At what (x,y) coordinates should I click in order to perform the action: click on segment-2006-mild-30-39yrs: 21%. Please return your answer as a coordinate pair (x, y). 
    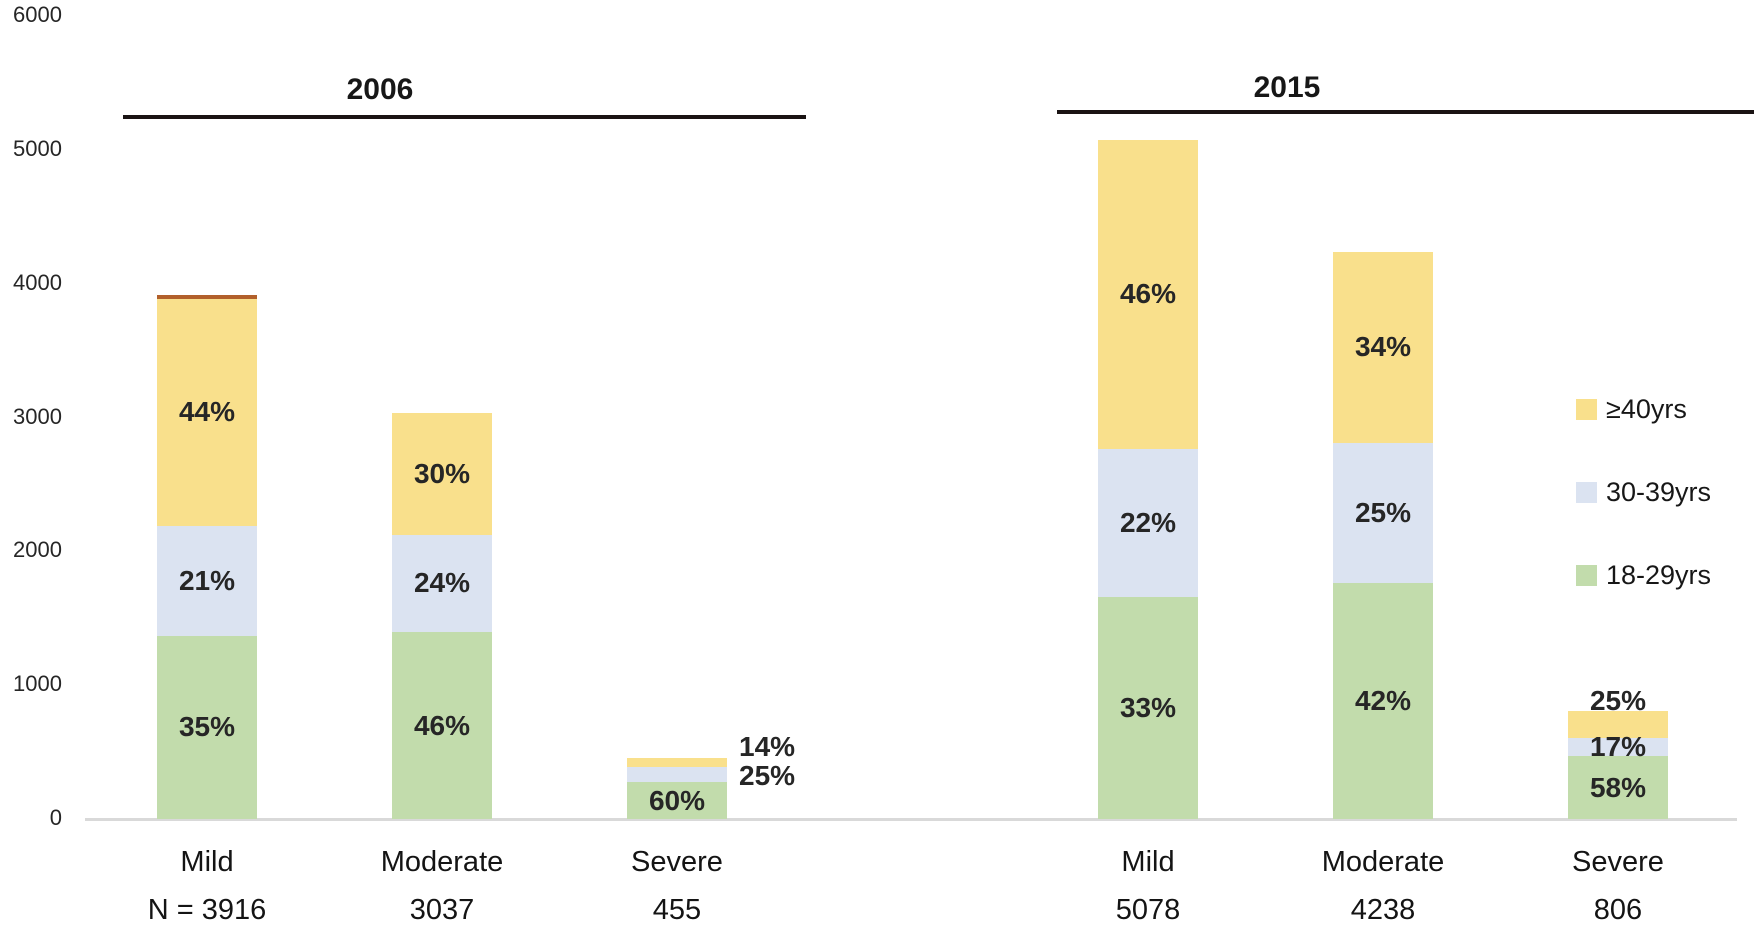
    Looking at the image, I should click on (207, 580).